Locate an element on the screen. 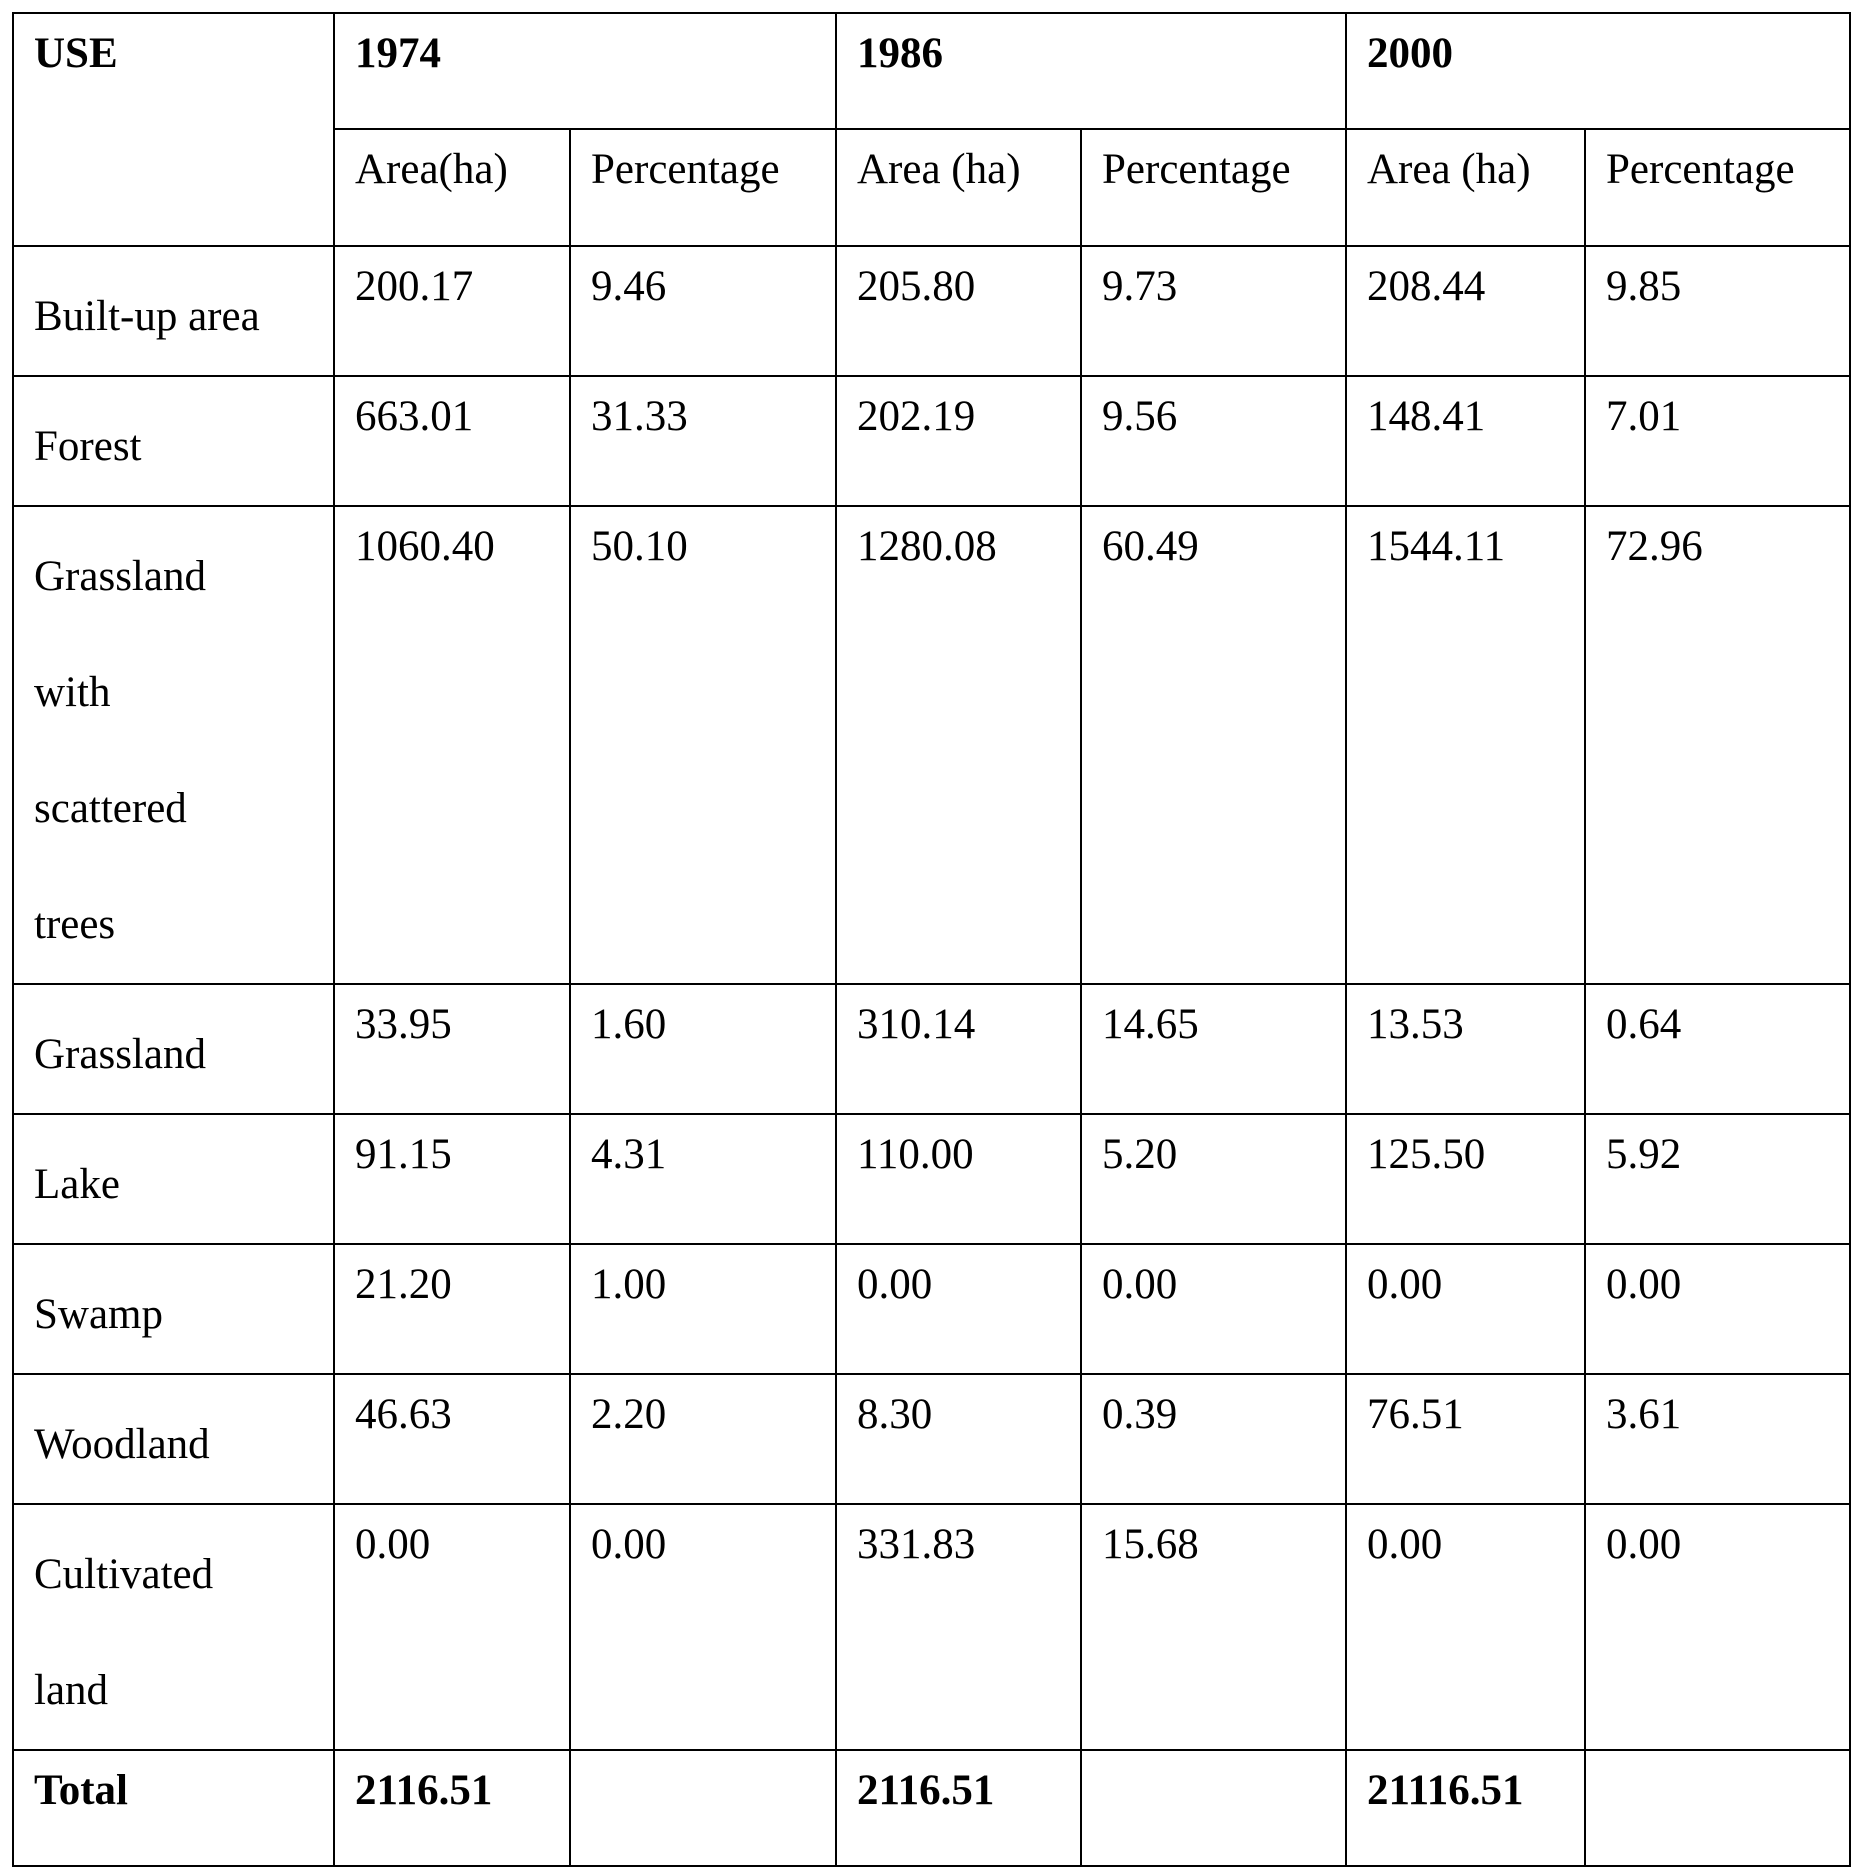 The height and width of the screenshot is (1867, 1856). data-cell: 1.60 is located at coordinates (703, 1049).